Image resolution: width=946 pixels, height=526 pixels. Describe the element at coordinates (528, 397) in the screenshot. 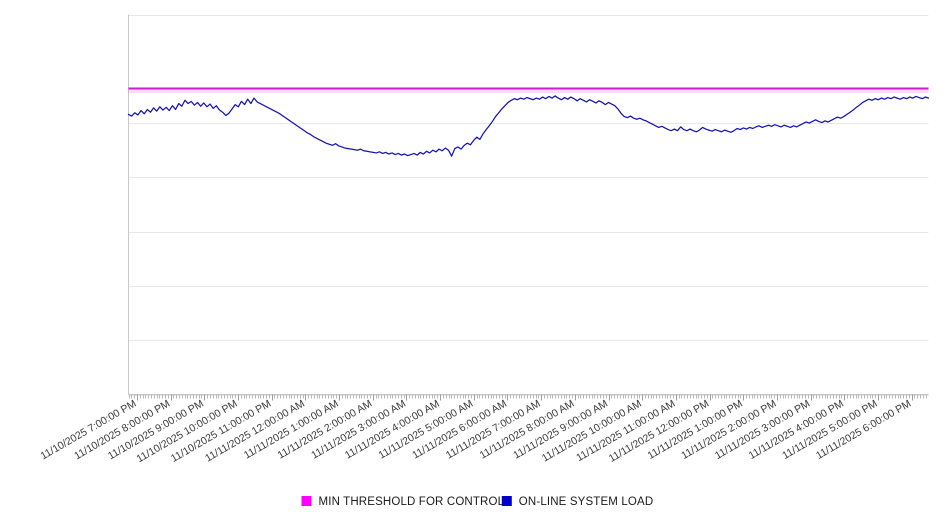

I see `x-axis-ticks` at that location.